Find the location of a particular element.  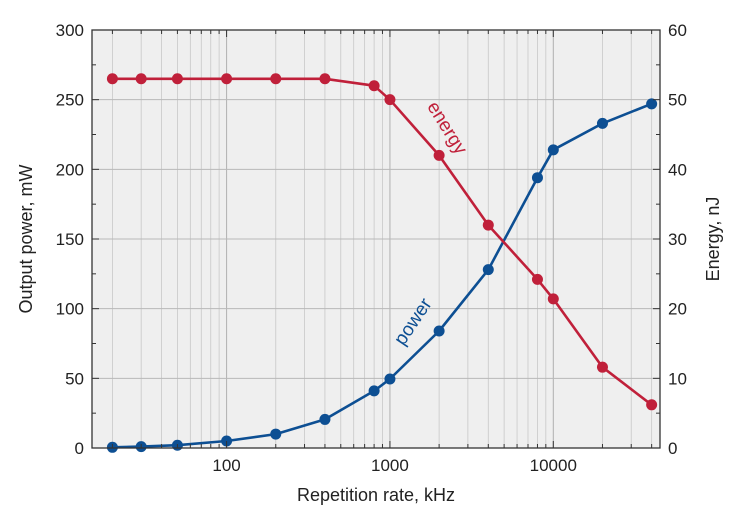

y-tick-label-right: 30 is located at coordinates (677, 239).